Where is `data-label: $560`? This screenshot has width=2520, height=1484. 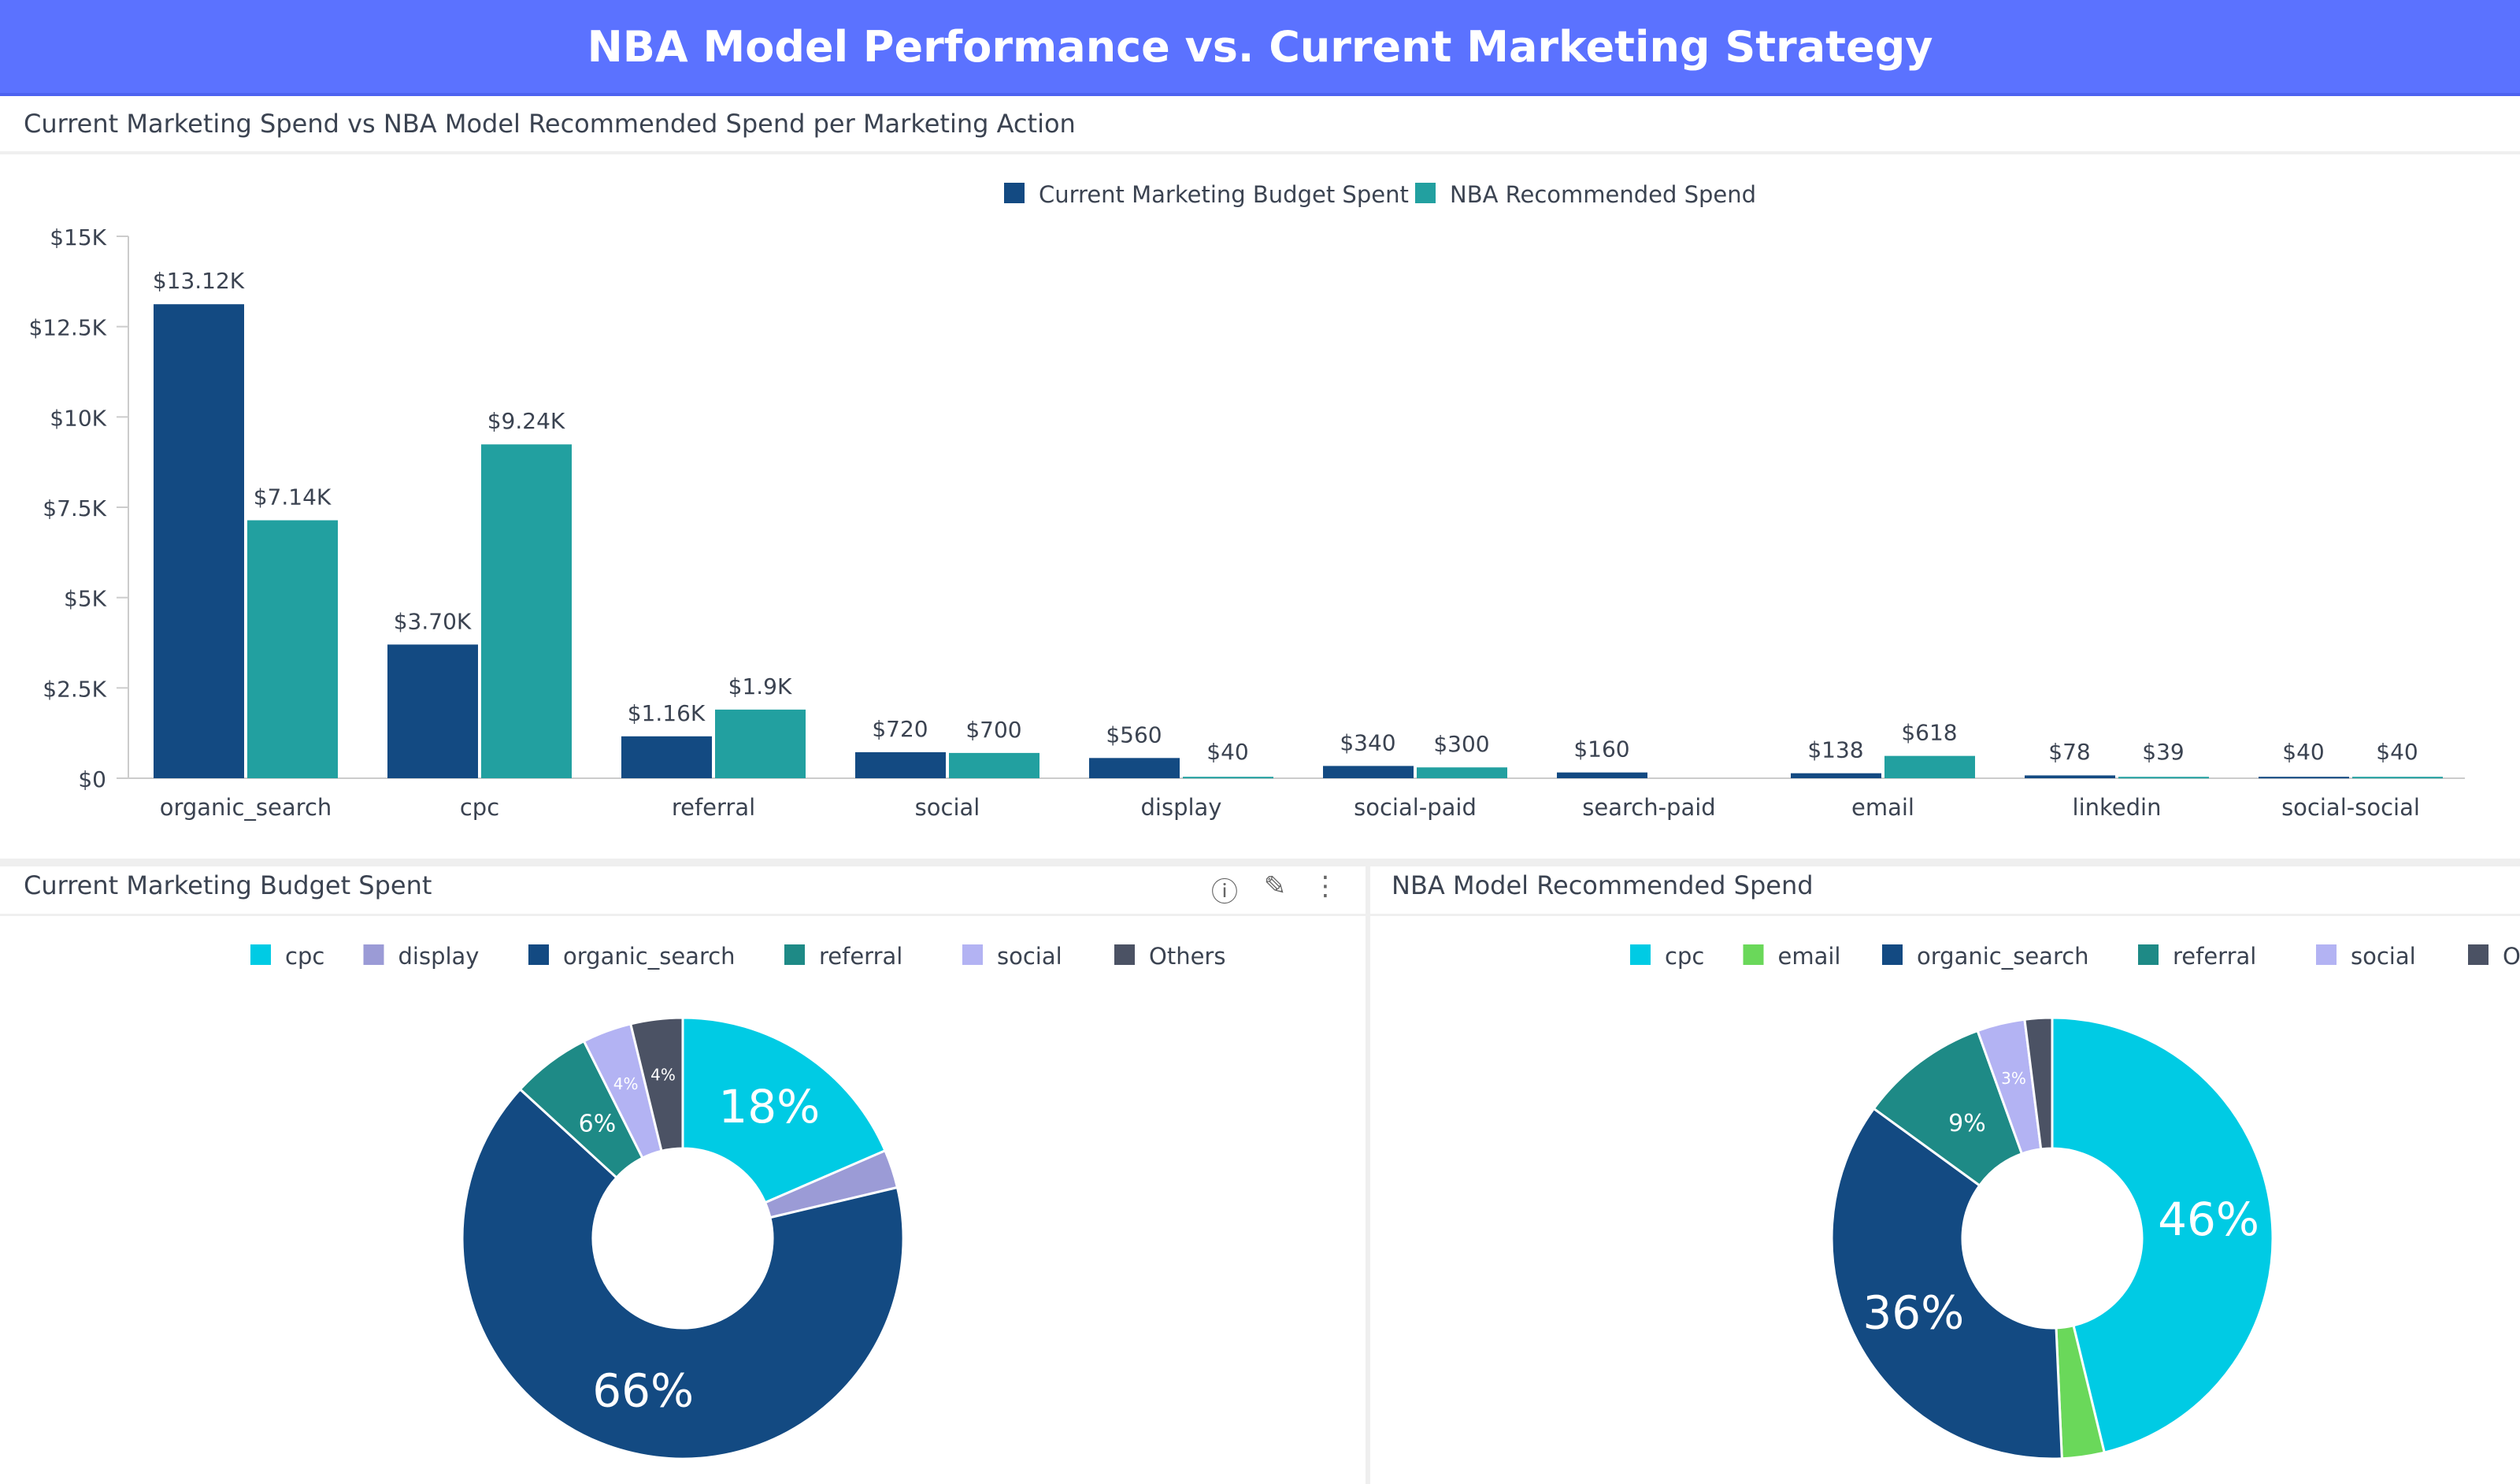
data-label: $560 is located at coordinates (1134, 735).